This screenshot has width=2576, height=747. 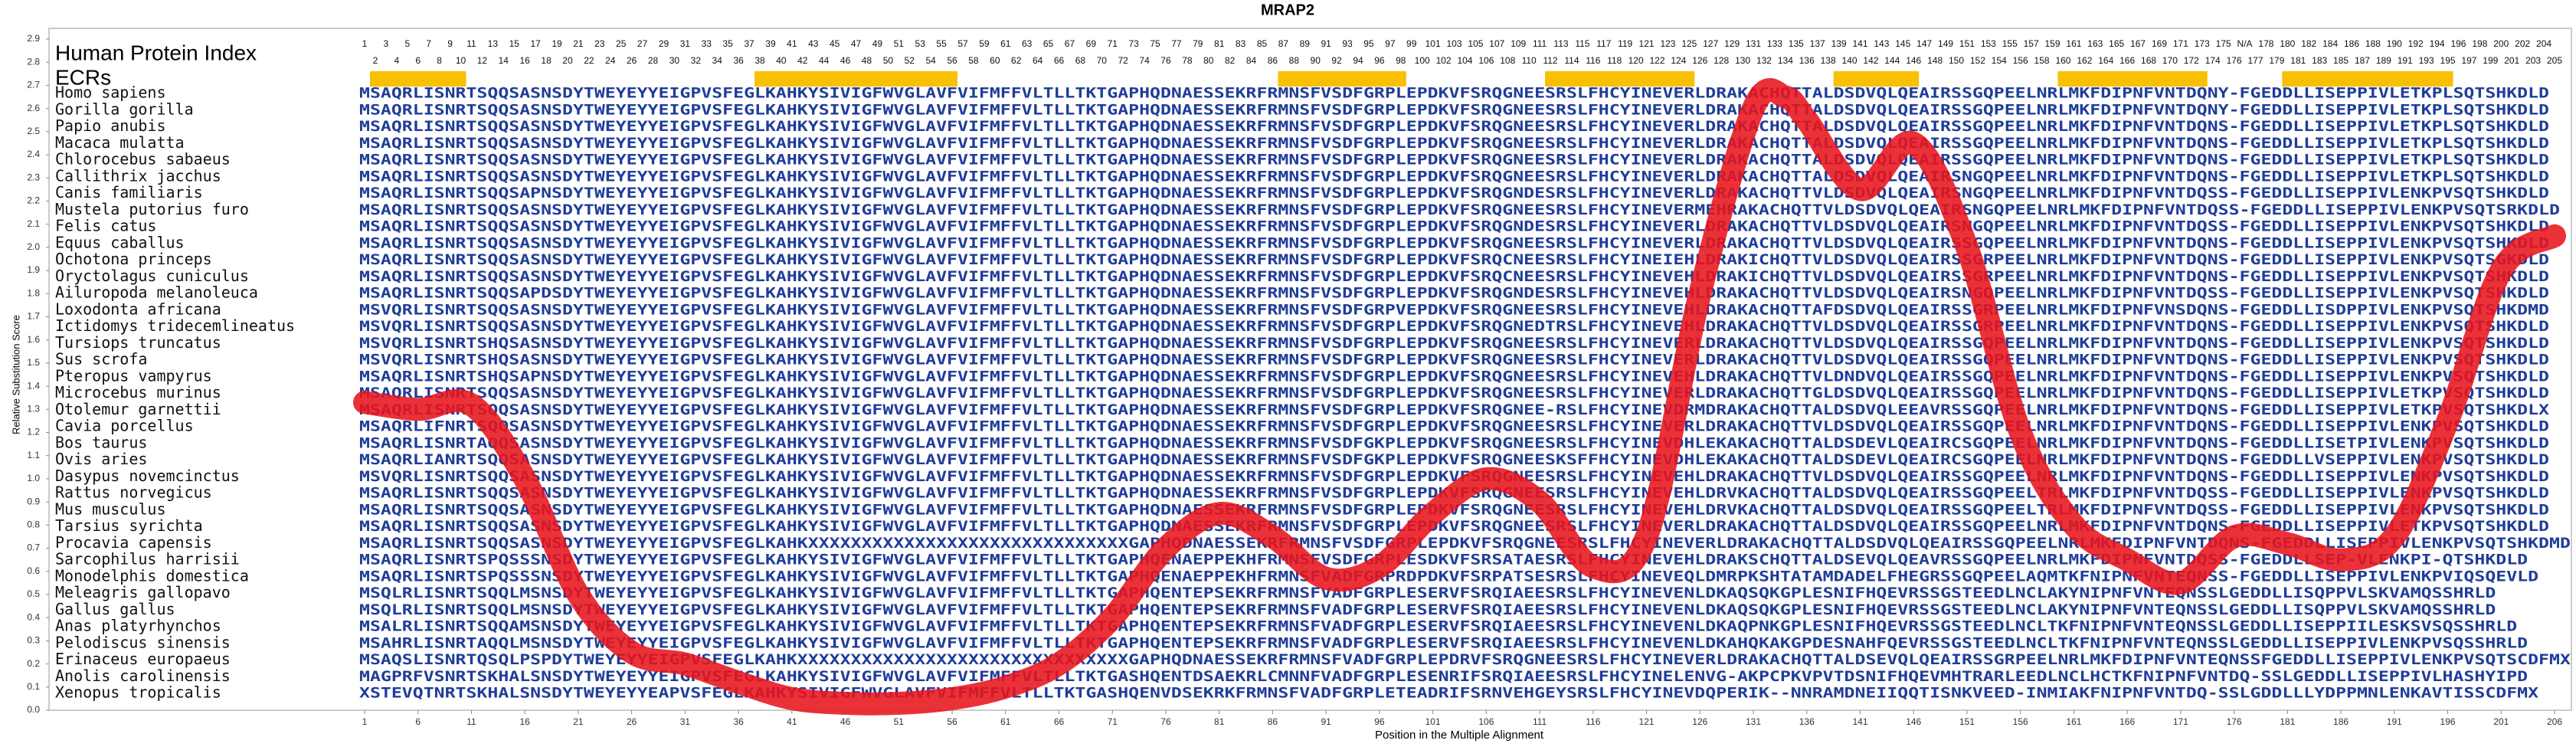 What do you see at coordinates (2448, 721) in the screenshot?
I see `x-tick-label: 196` at bounding box center [2448, 721].